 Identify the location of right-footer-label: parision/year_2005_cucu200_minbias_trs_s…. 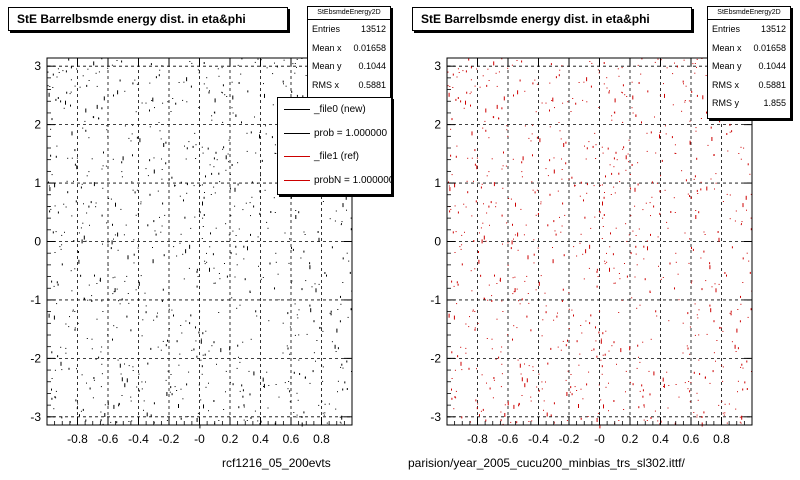
(546, 463).